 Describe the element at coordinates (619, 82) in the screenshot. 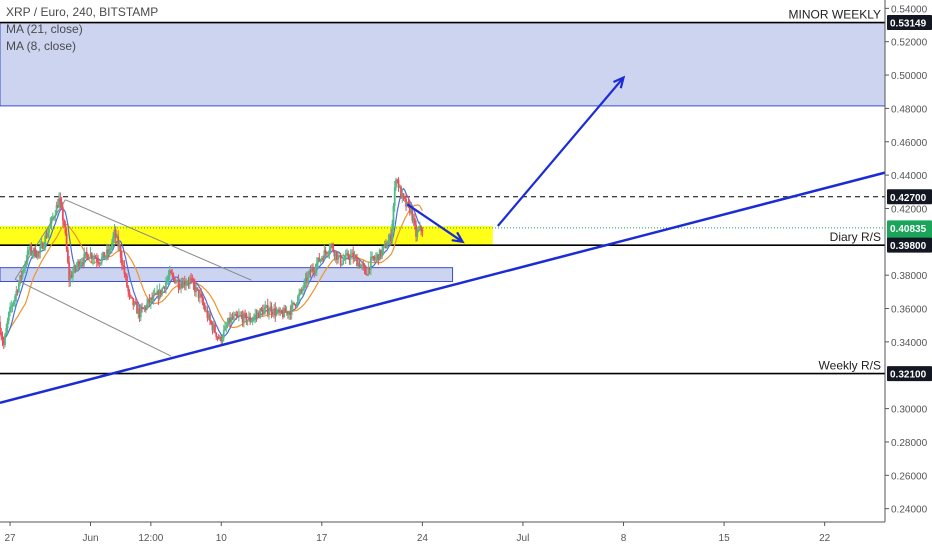

I see `projection-arrow-big-head` at that location.